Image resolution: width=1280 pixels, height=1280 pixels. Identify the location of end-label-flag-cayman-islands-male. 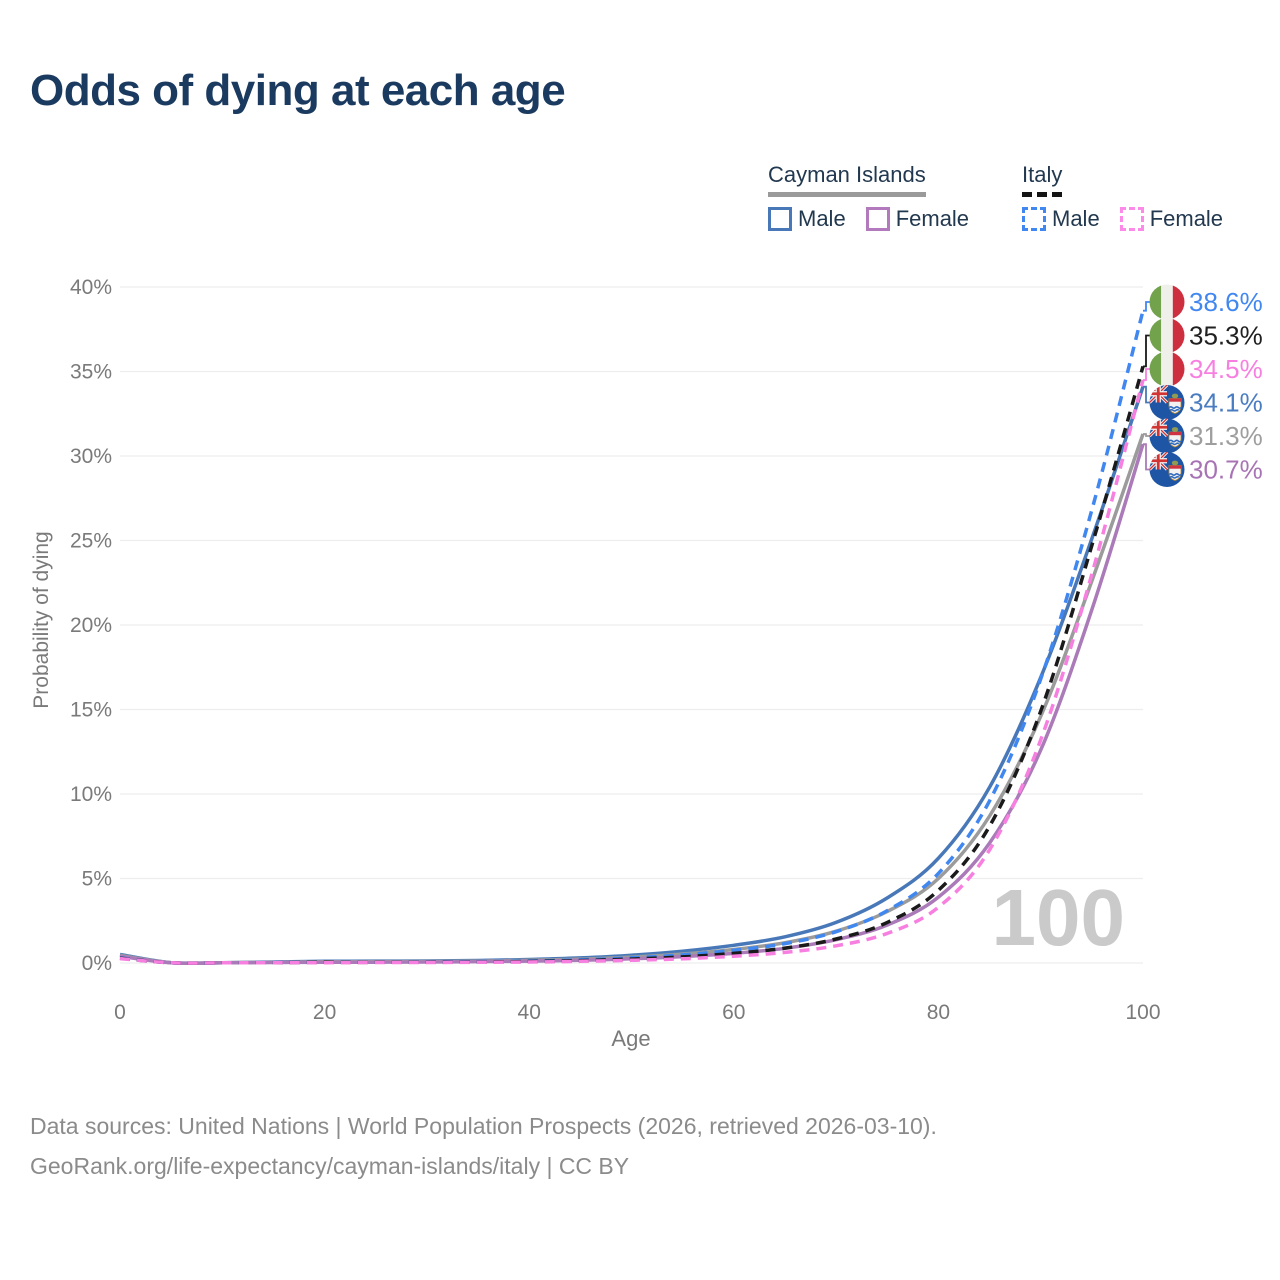
(1167, 402).